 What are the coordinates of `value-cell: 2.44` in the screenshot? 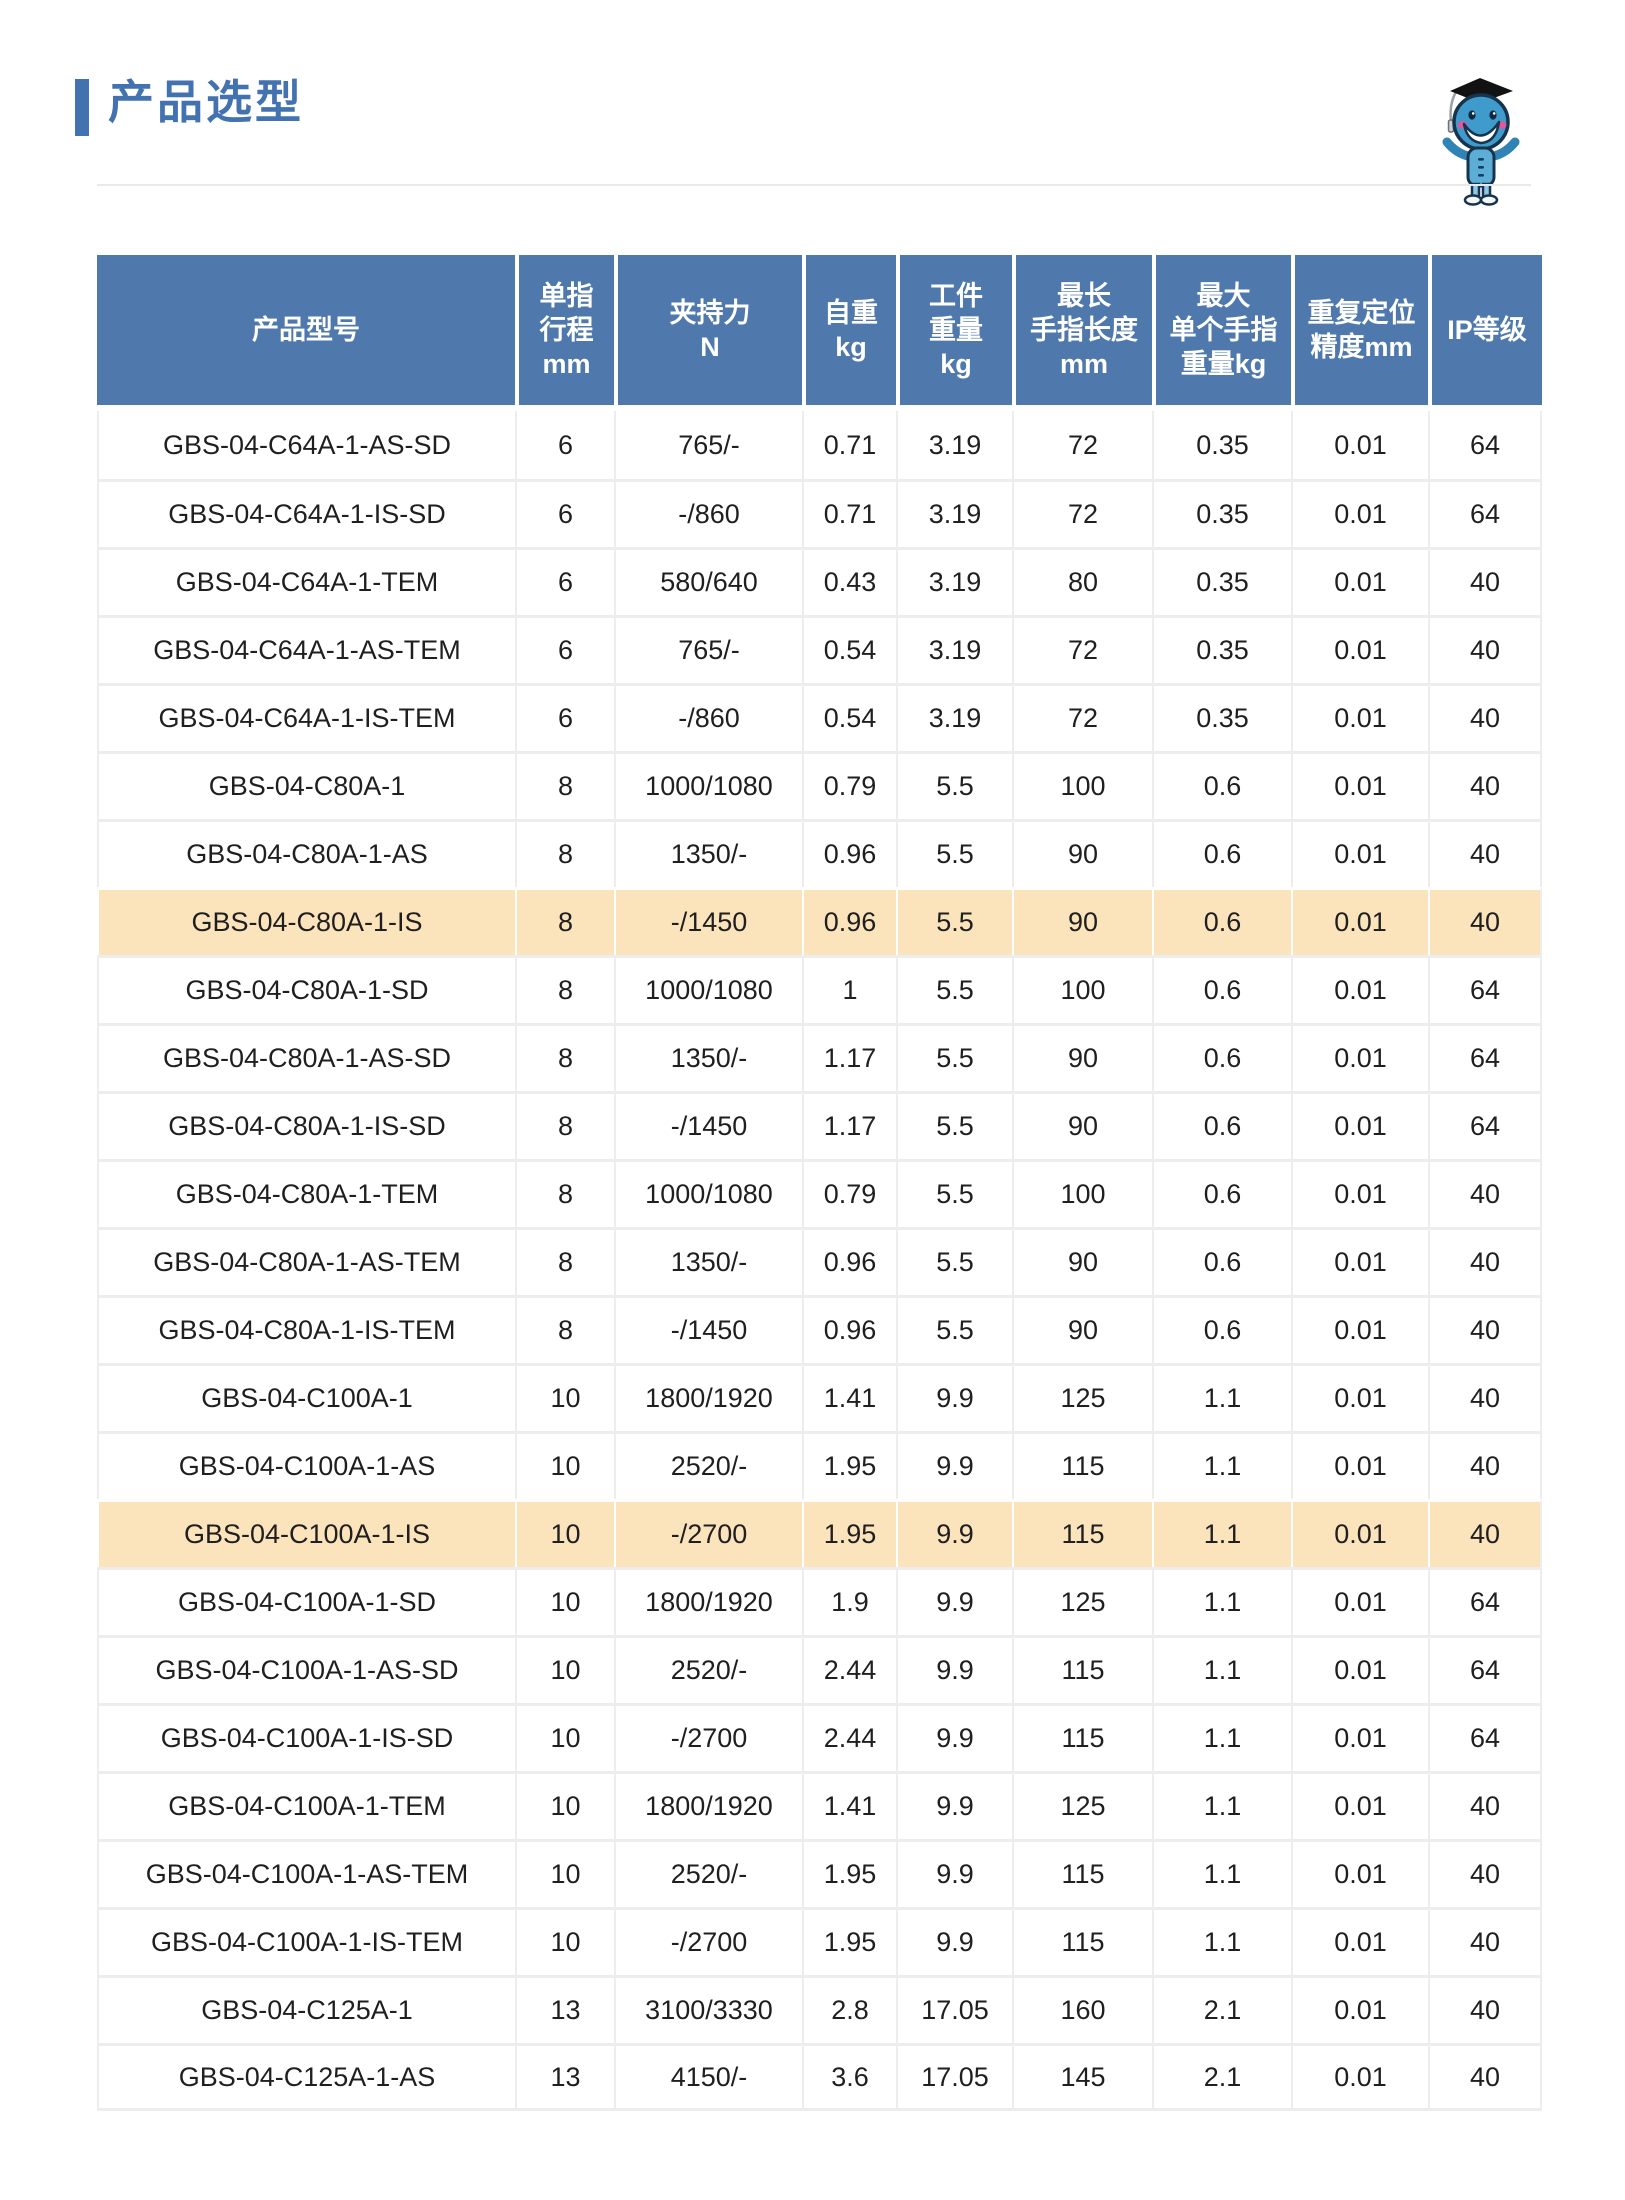 It's located at (849, 1669).